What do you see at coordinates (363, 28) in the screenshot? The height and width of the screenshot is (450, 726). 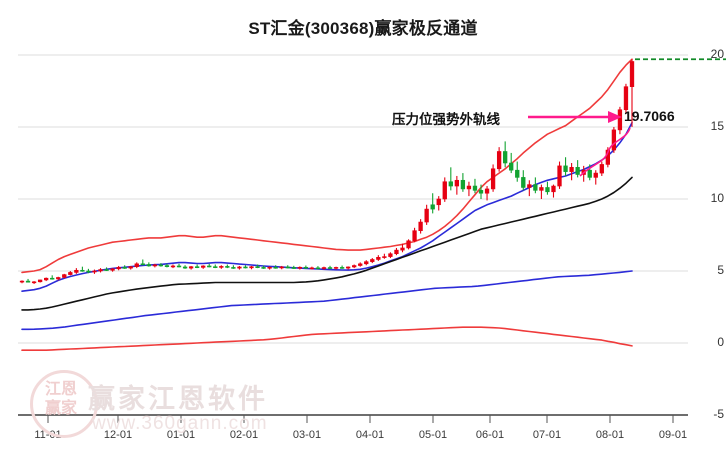 I see `page-title: ST汇金(300368)赢家极反通道` at bounding box center [363, 28].